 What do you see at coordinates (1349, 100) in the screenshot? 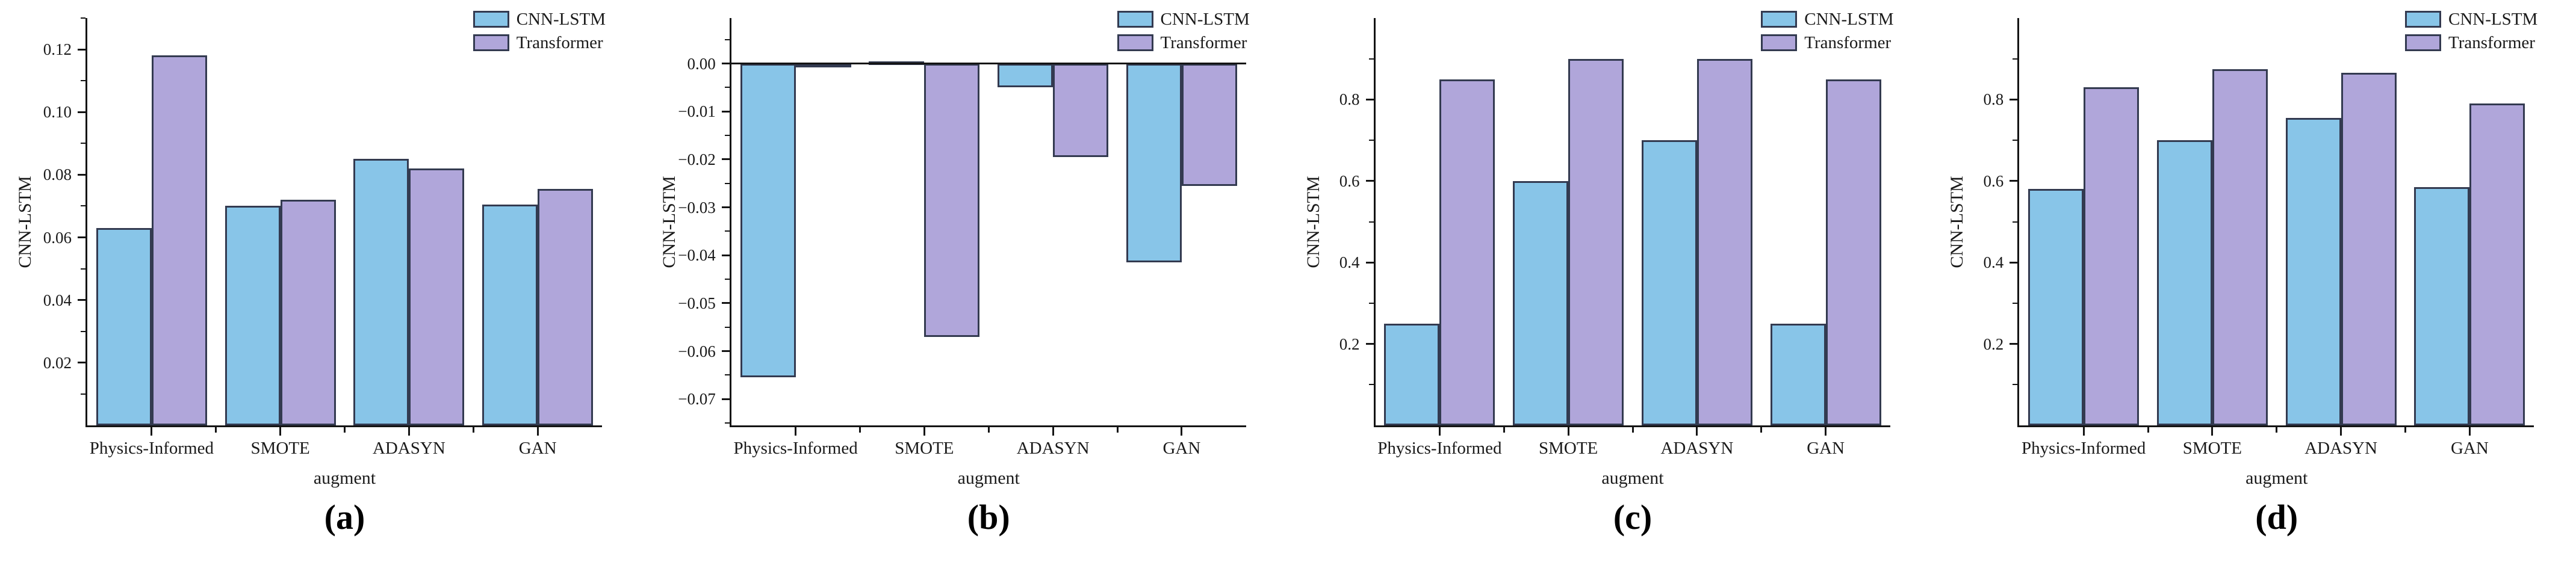
I see `y-tick-label: 0.8` at bounding box center [1349, 100].